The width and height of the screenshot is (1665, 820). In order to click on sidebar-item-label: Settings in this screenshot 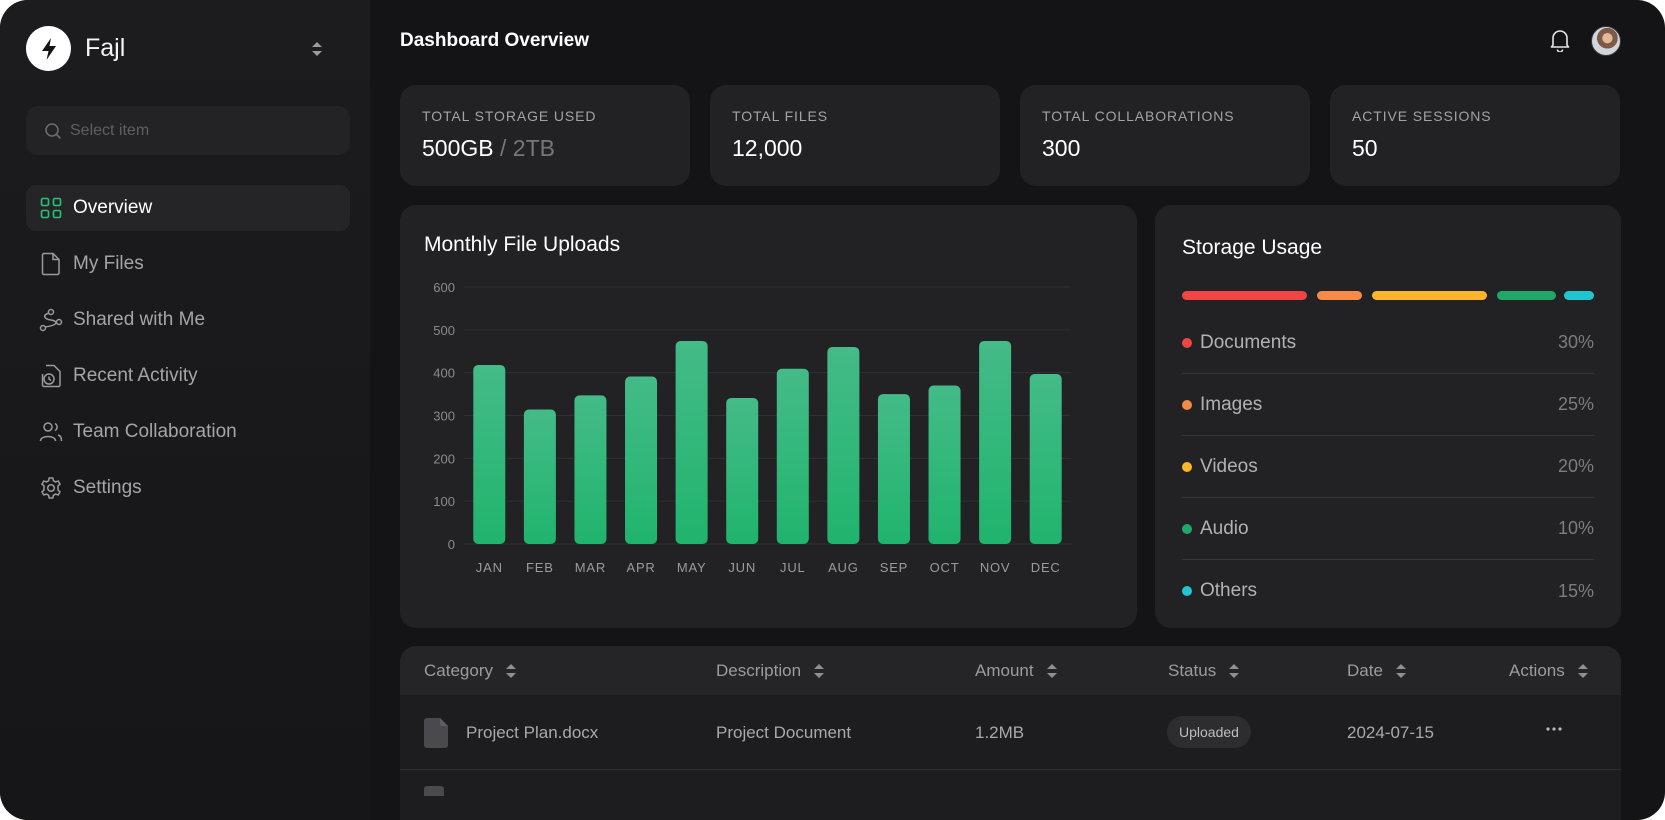, I will do `click(107, 487)`.